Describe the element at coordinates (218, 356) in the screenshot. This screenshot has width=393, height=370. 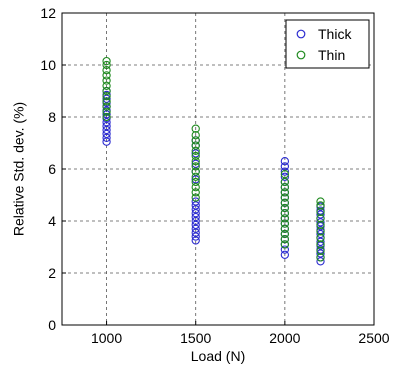
I see `x-axis-title: Load (N)` at that location.